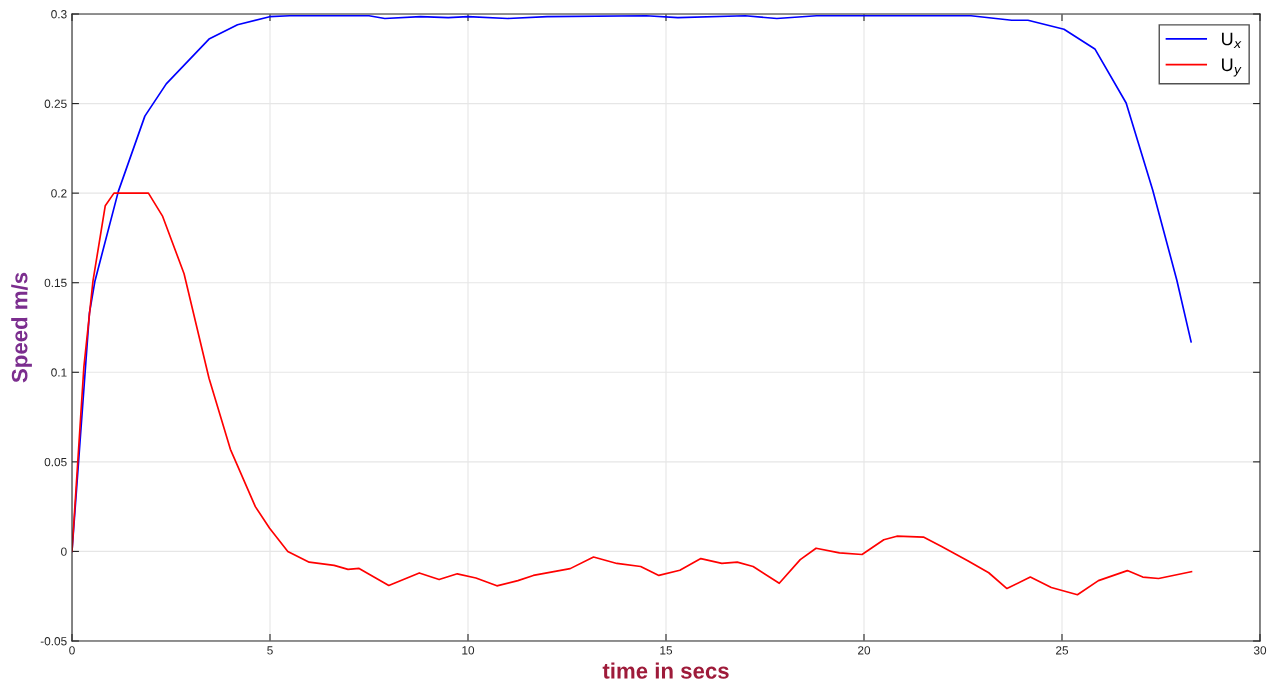 This screenshot has width=1269, height=685. What do you see at coordinates (270, 650) in the screenshot?
I see `x-tick-label: 5` at bounding box center [270, 650].